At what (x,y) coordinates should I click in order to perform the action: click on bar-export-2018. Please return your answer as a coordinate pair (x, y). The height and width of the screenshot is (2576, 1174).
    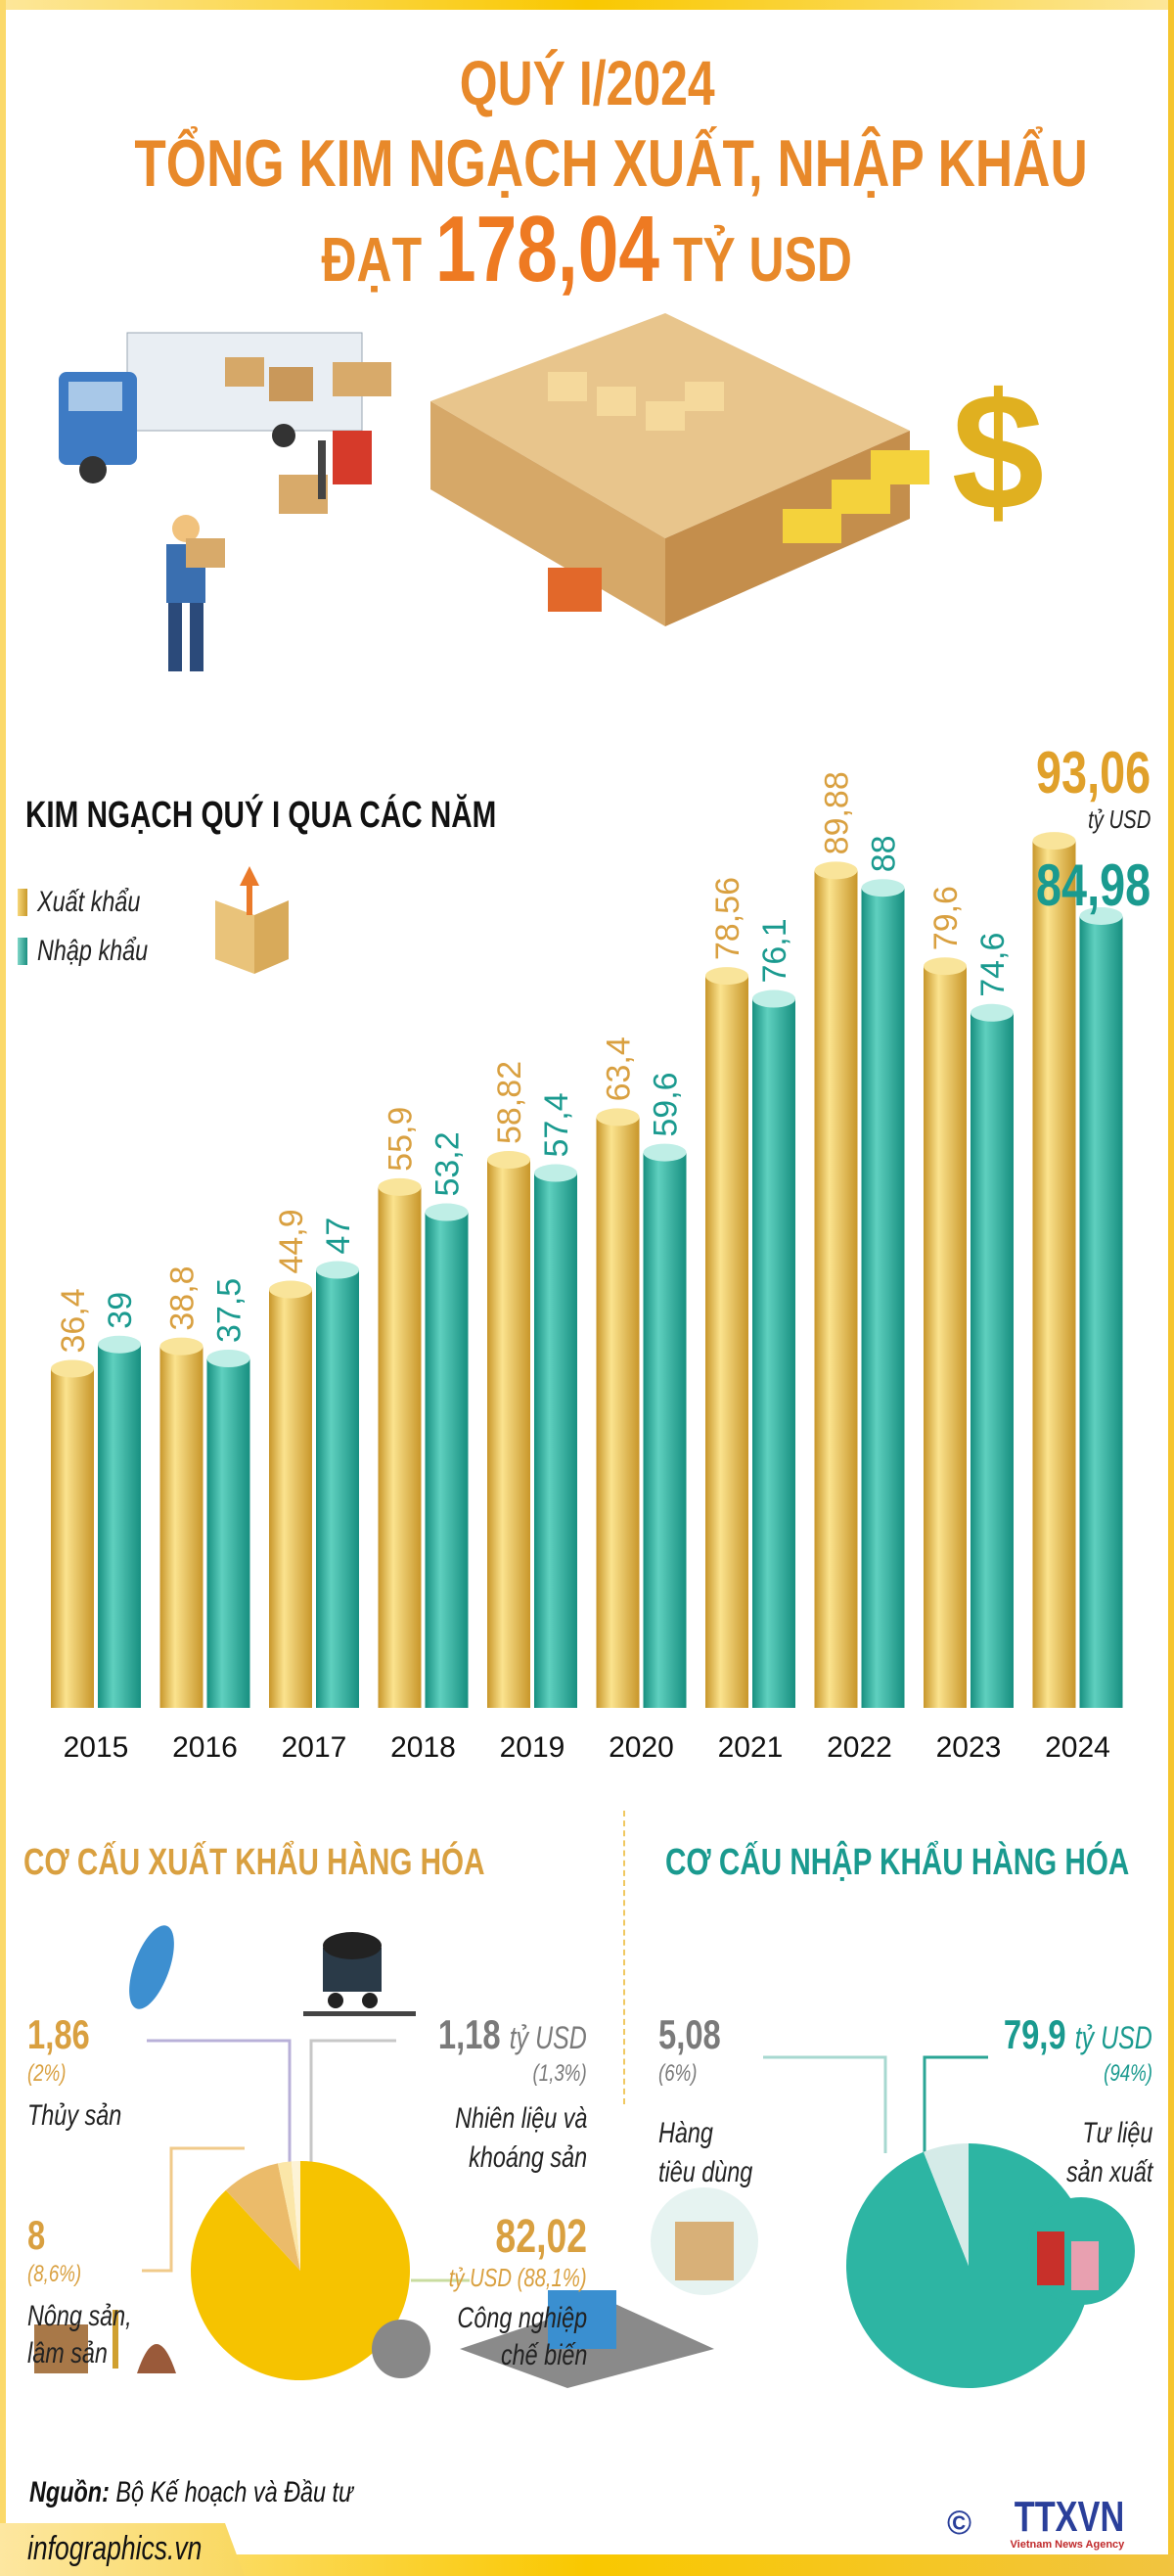
    Looking at the image, I should click on (400, 1447).